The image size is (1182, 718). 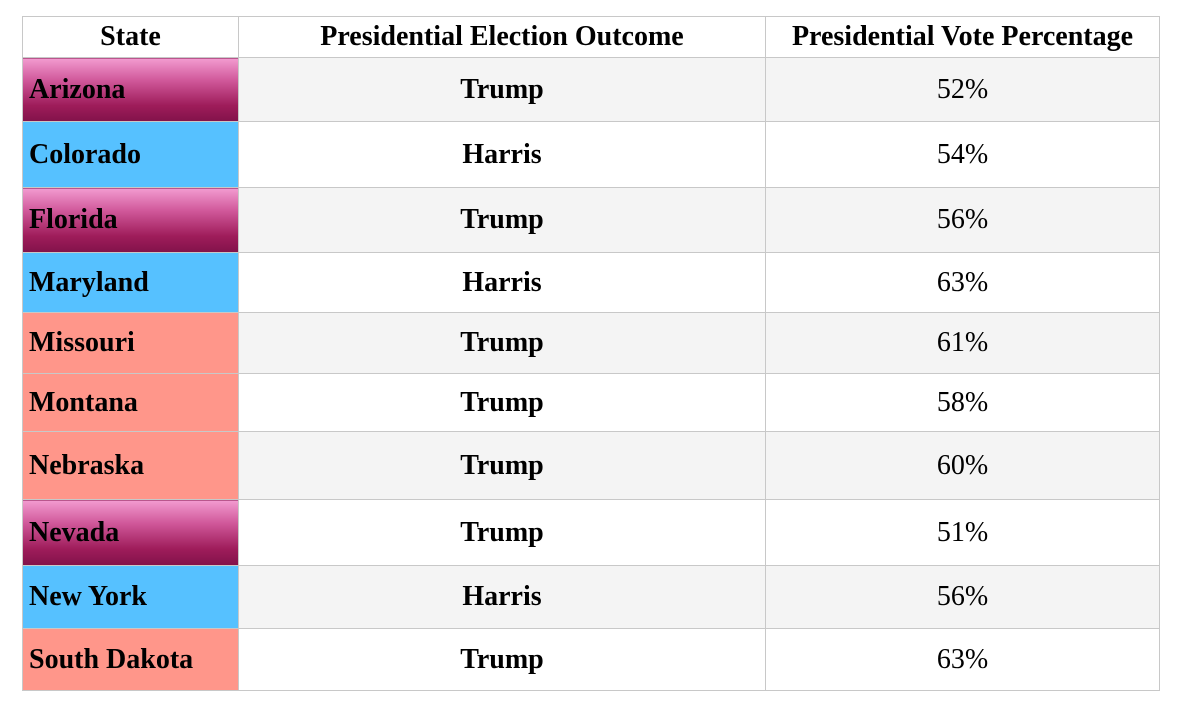 I want to click on table-row: South Dakota Trump 63%, so click(x=591, y=659).